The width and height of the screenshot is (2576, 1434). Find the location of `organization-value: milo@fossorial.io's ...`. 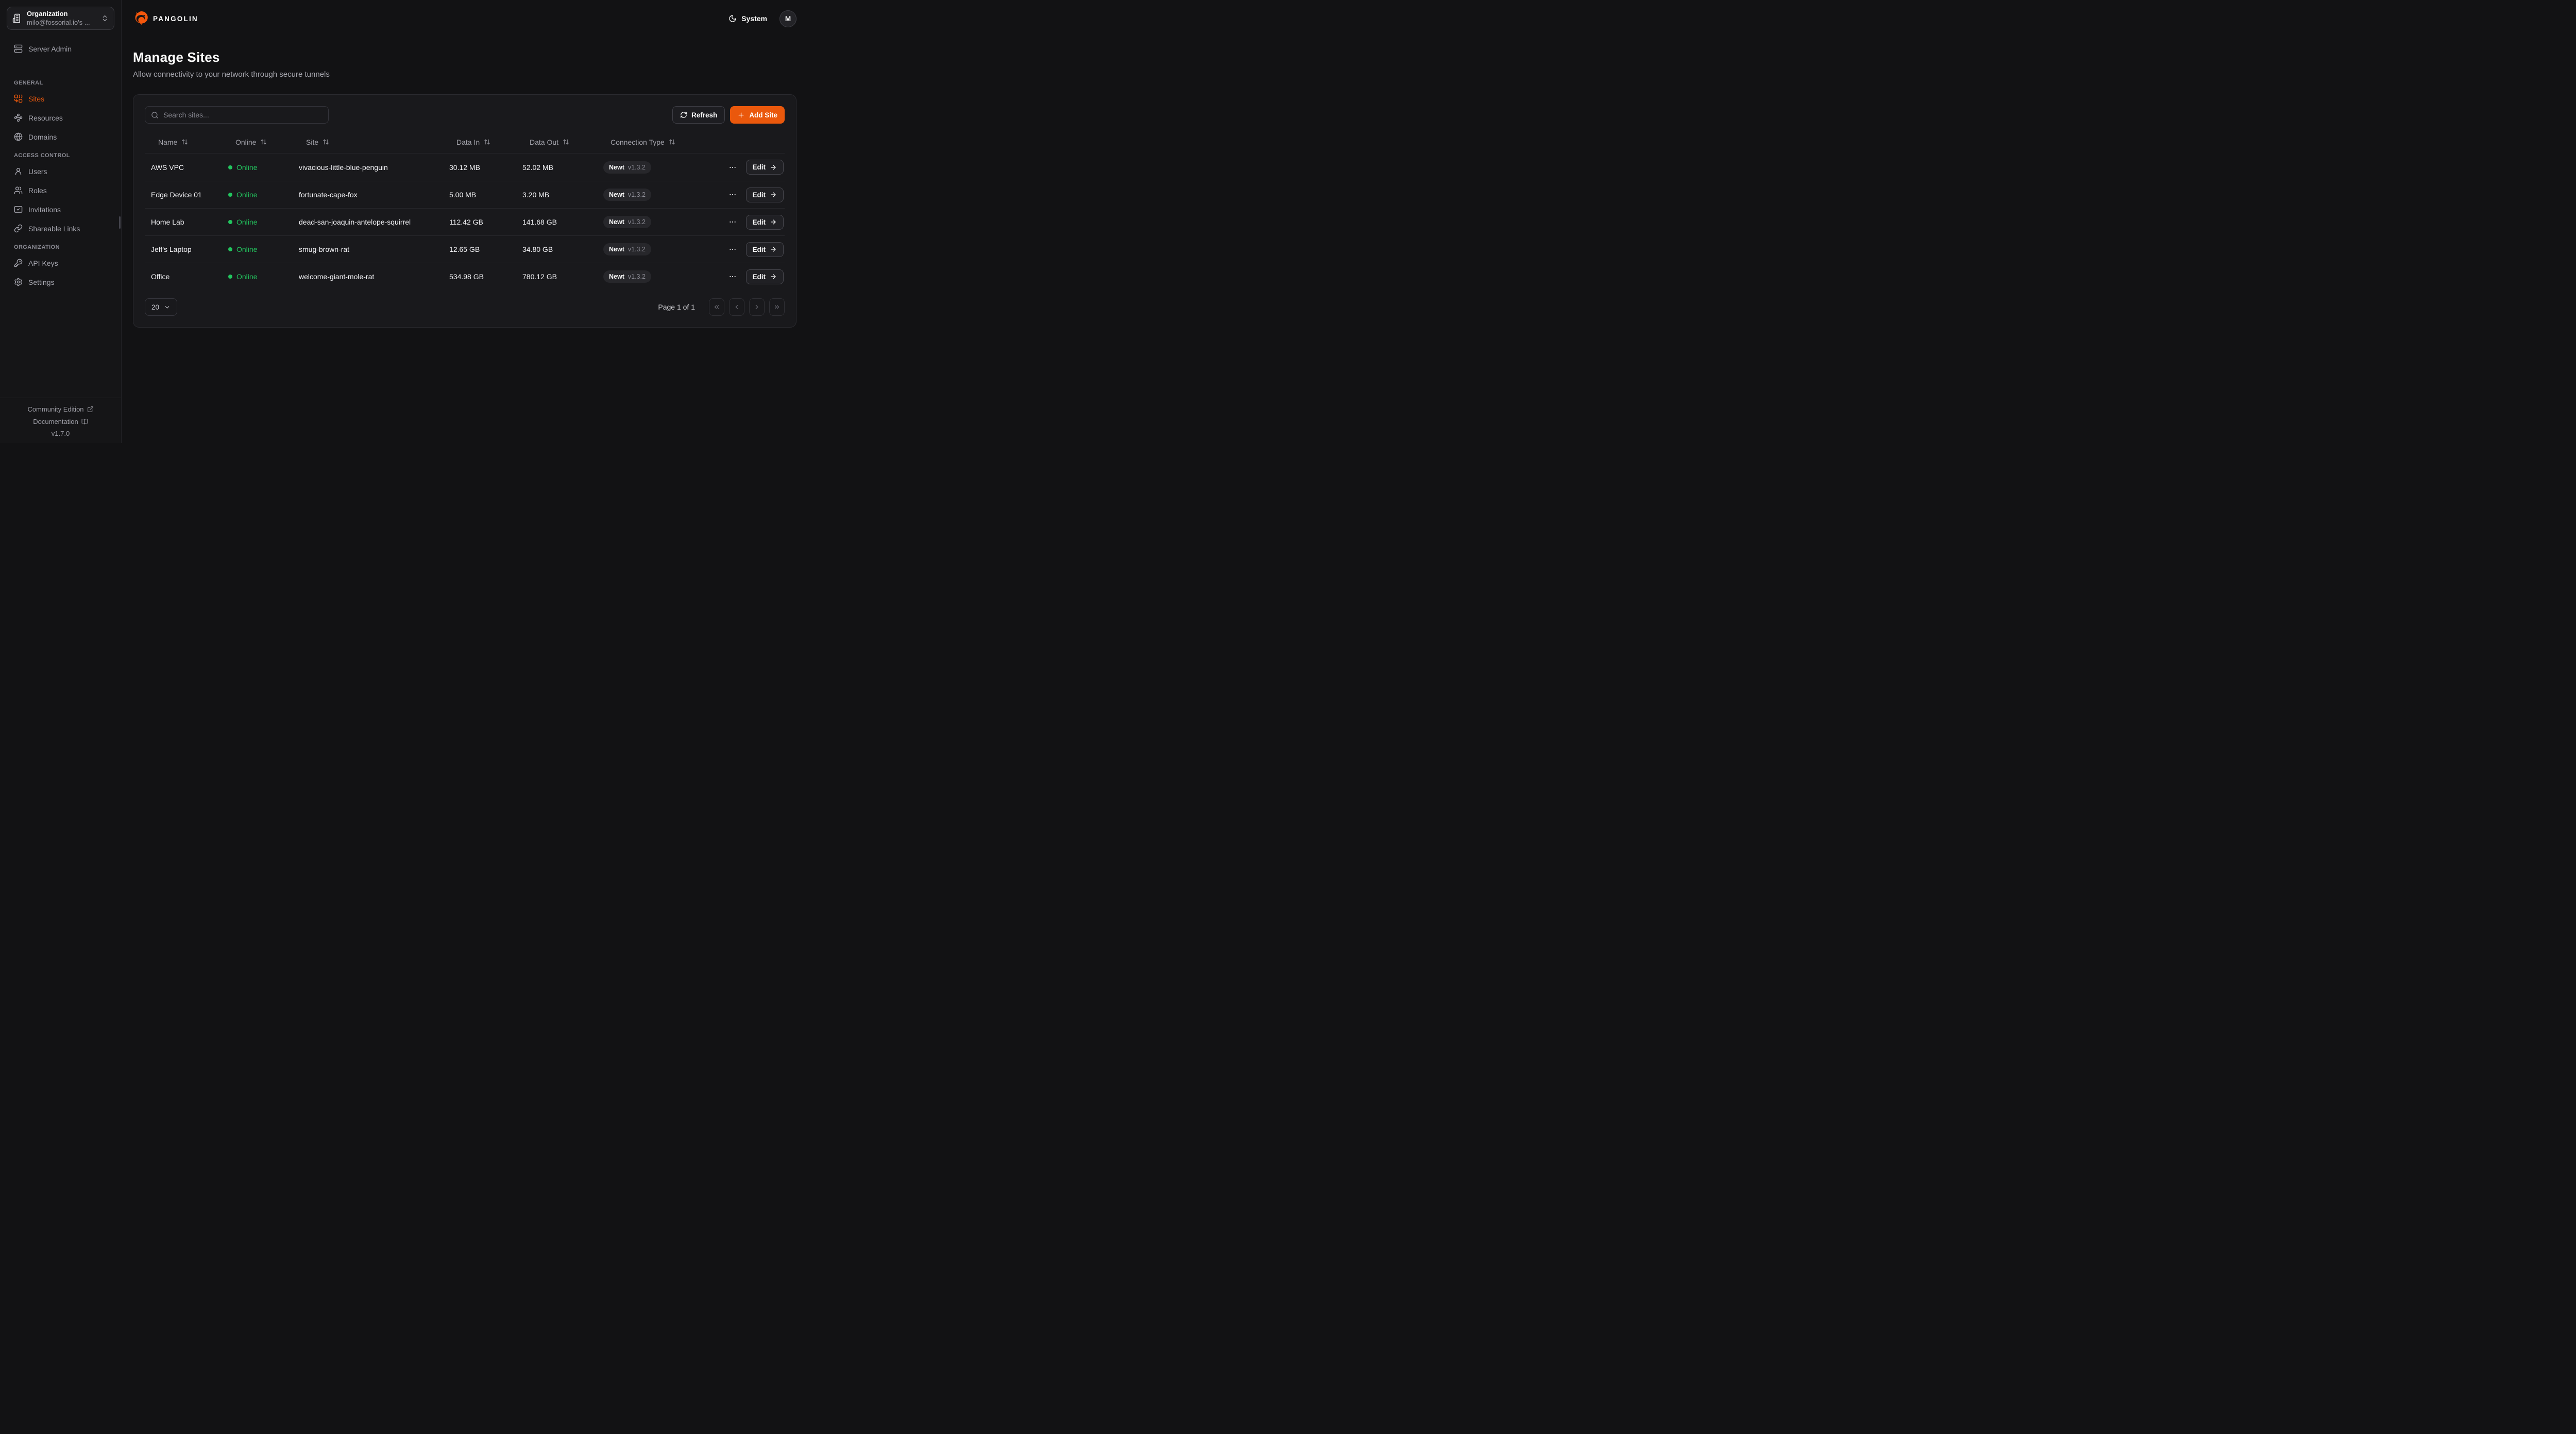

organization-value: milo@fossorial.io's ... is located at coordinates (59, 22).